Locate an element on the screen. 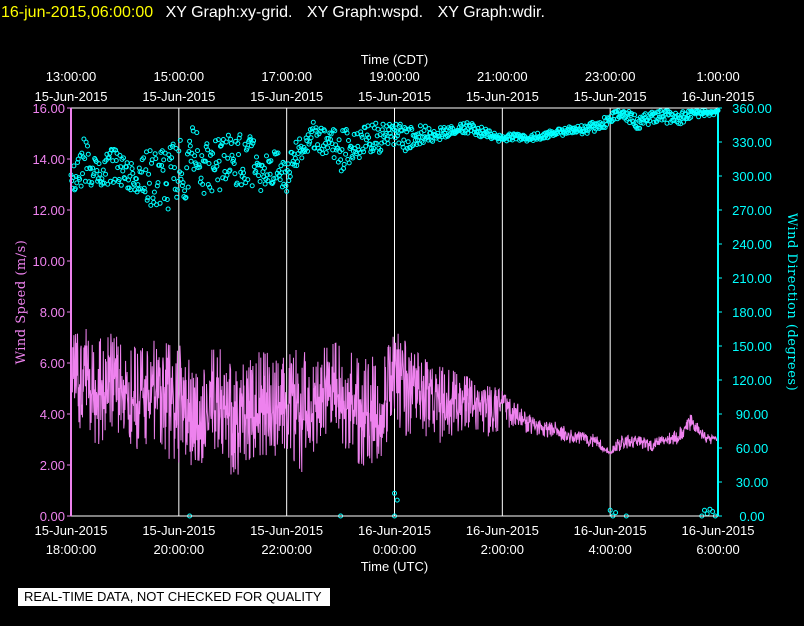  bottom-tick-time: 22:00:00 is located at coordinates (286, 549).